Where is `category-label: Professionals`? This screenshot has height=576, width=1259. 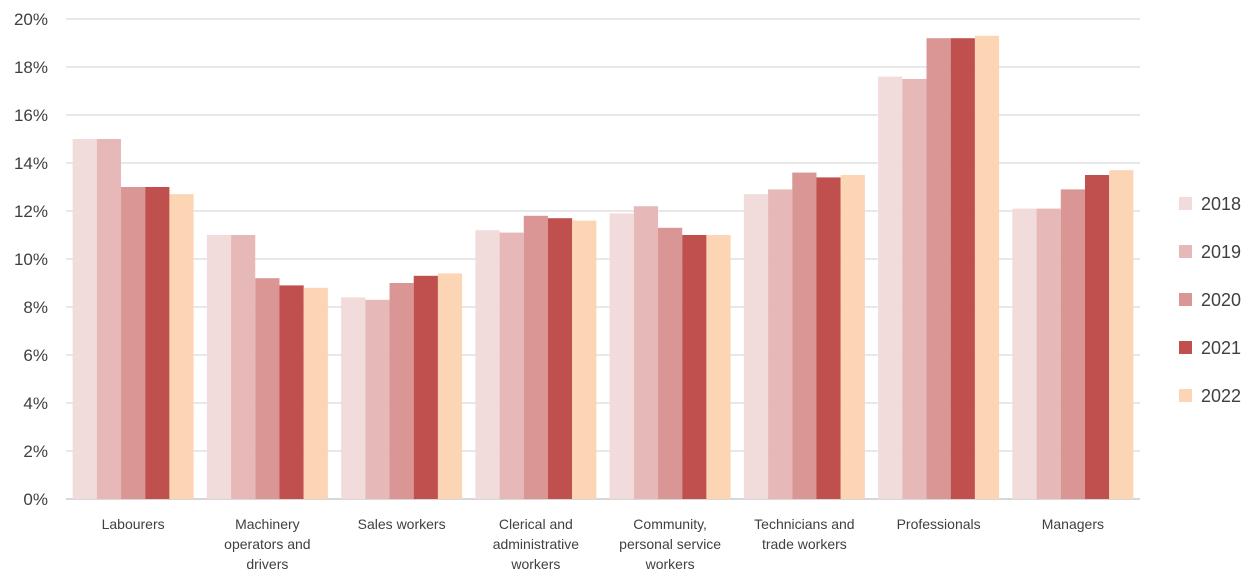 category-label: Professionals is located at coordinates (939, 524).